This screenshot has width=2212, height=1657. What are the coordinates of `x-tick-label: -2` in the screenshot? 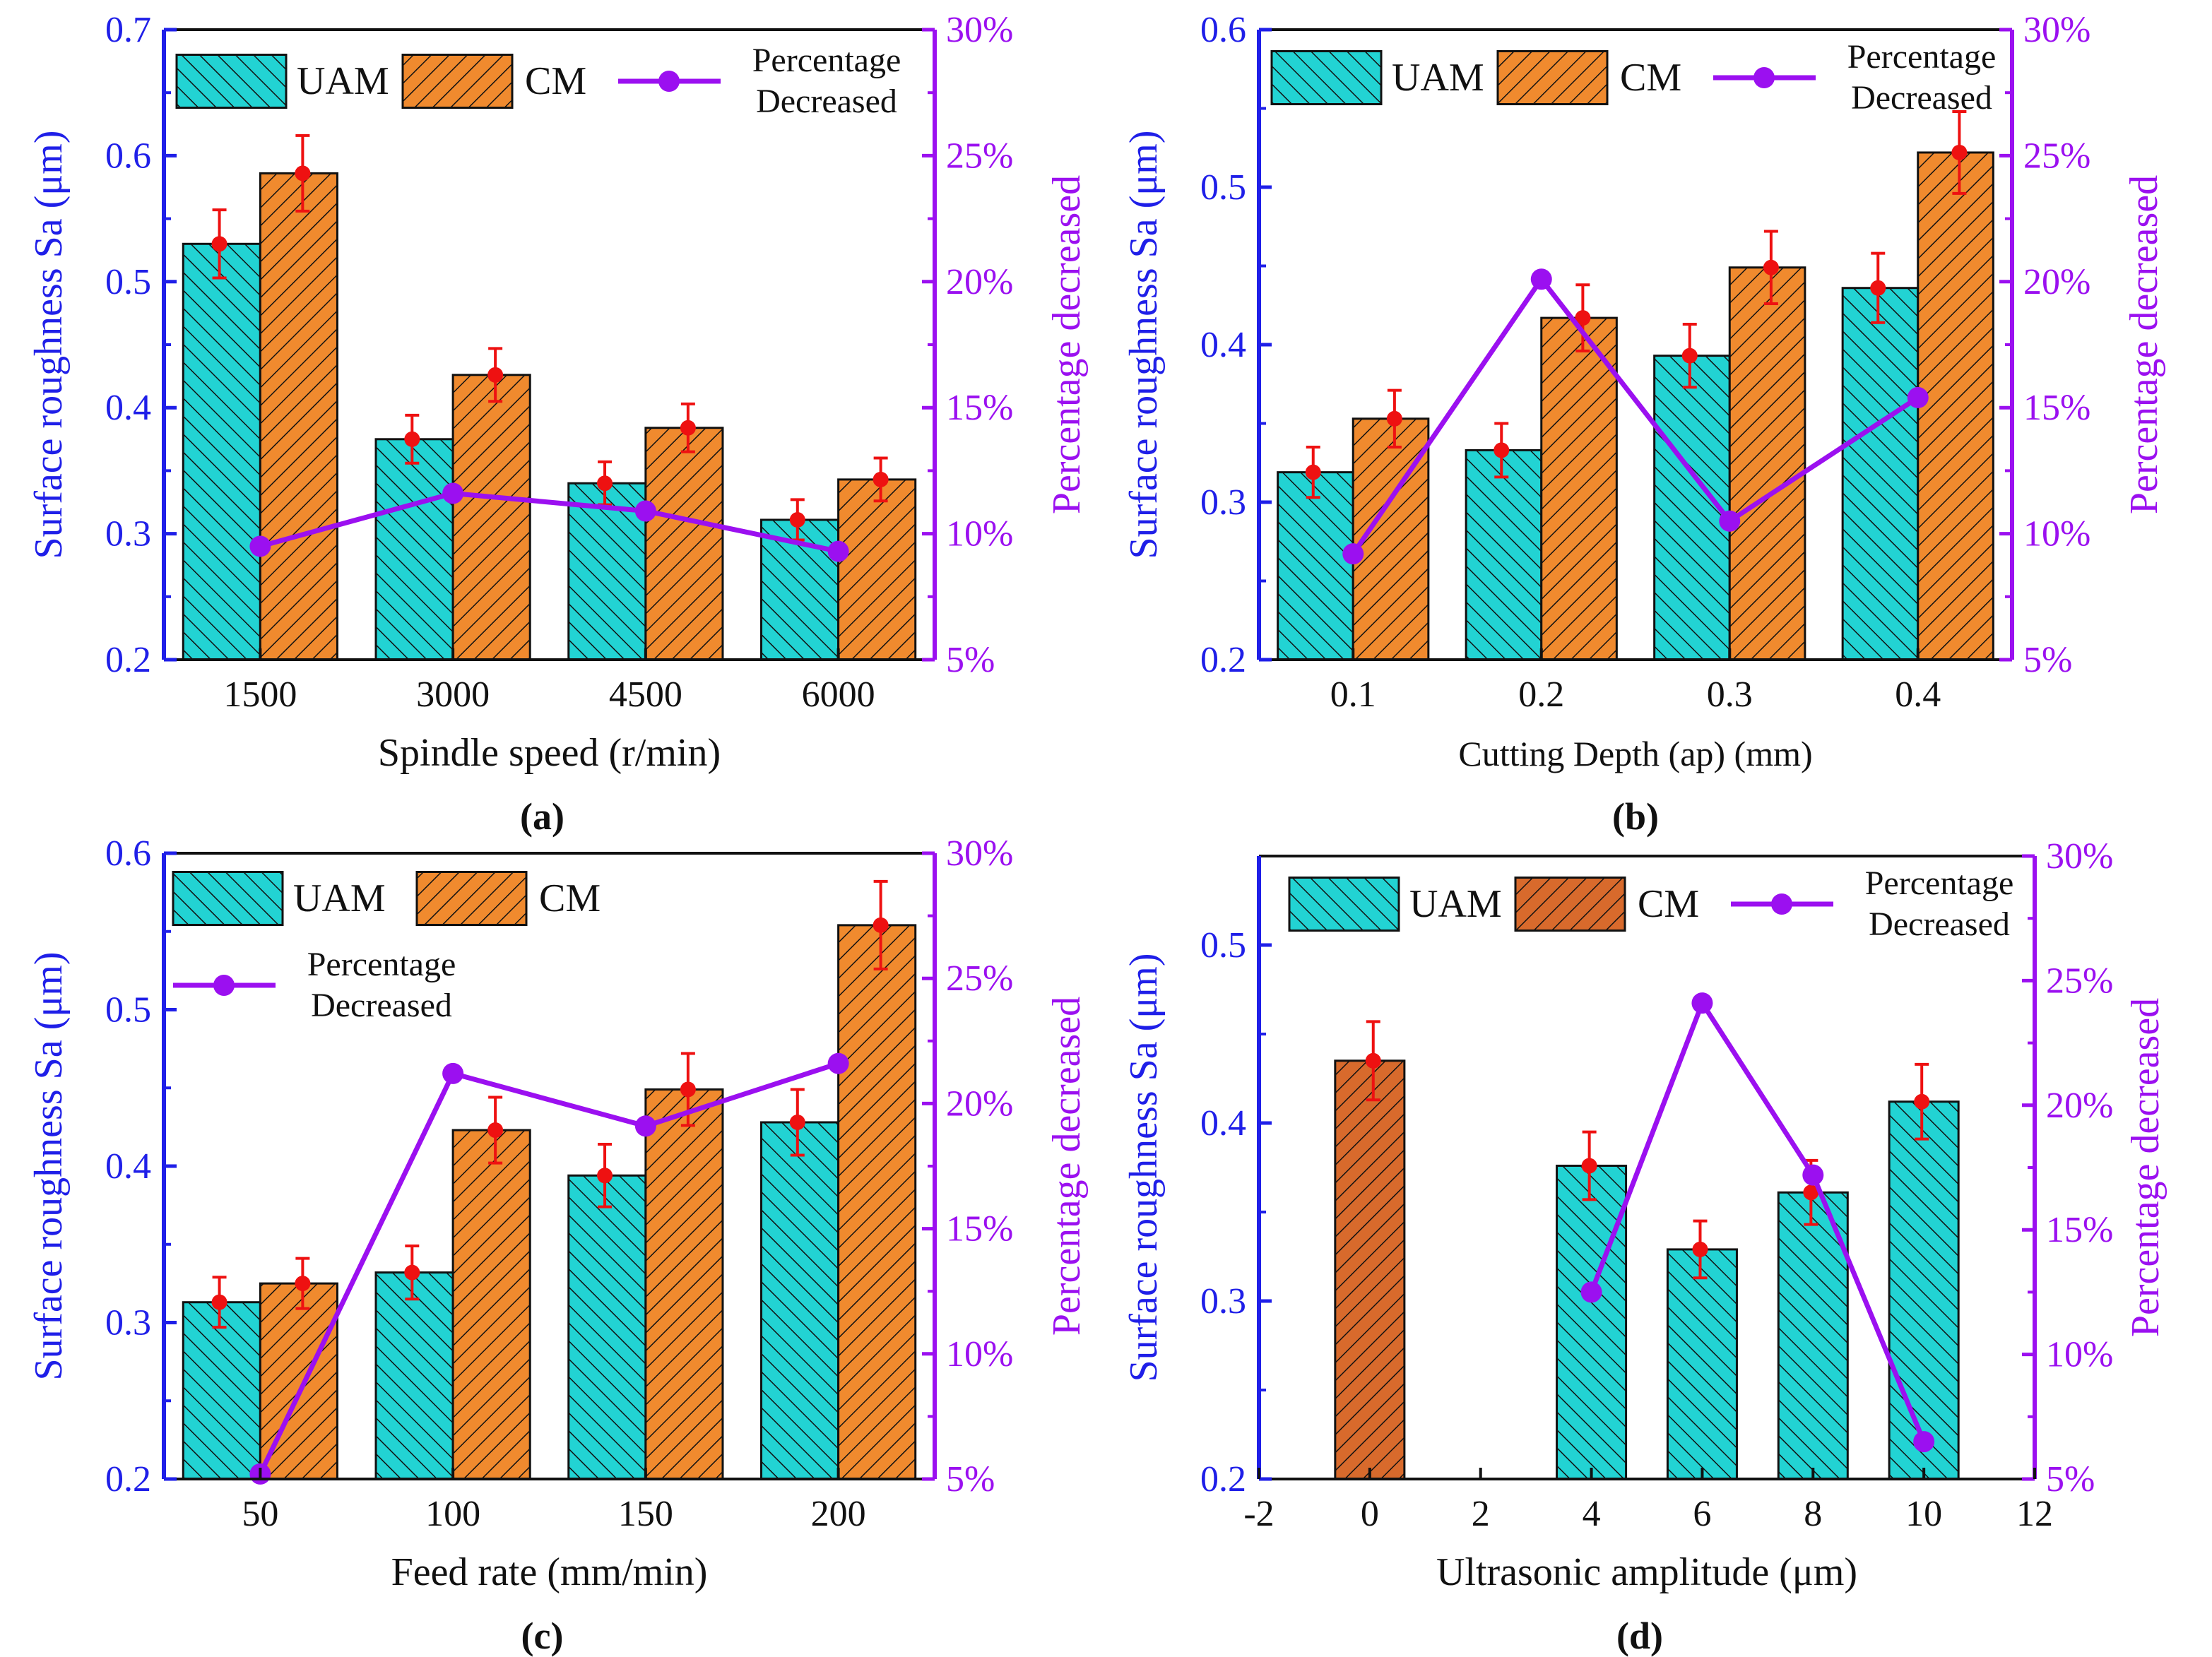 It's located at (1258, 1514).